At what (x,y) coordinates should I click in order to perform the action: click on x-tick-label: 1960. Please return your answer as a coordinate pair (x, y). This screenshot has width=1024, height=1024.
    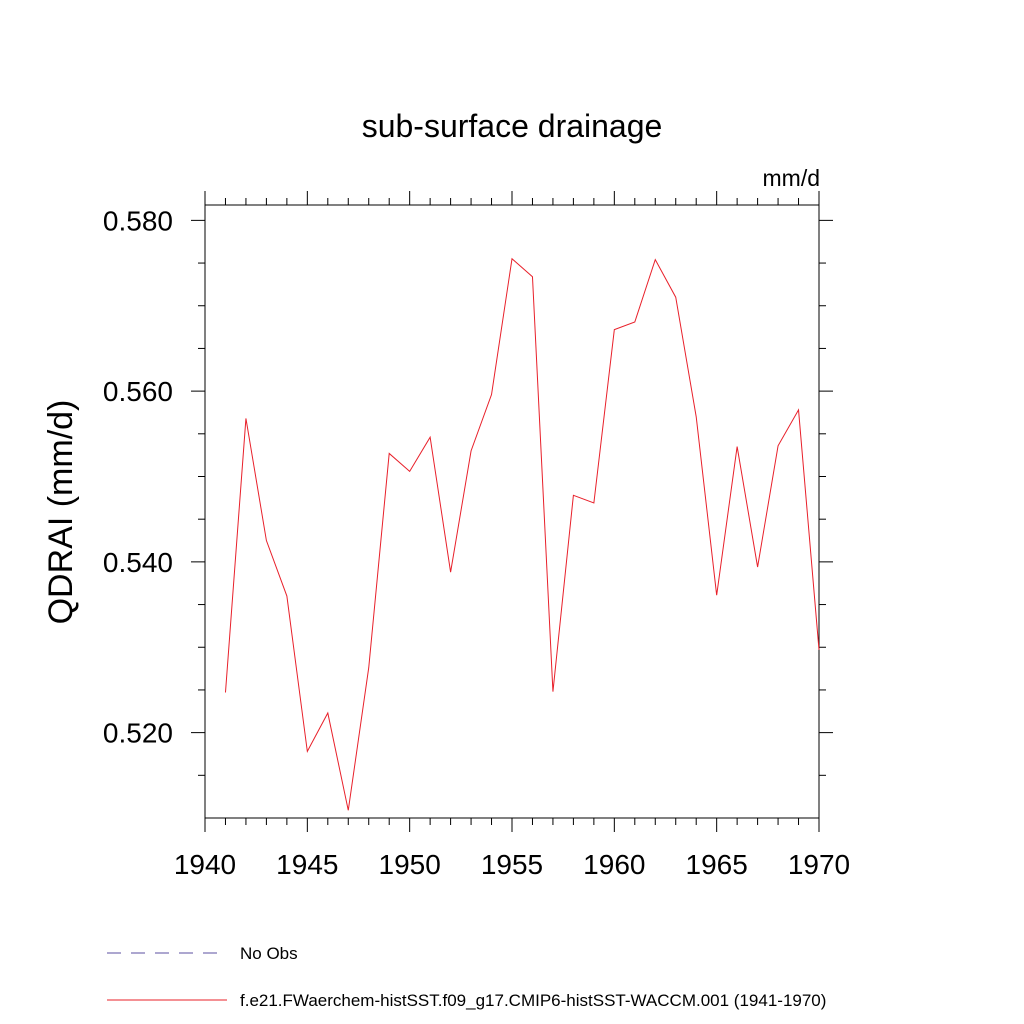
    Looking at the image, I should click on (614, 864).